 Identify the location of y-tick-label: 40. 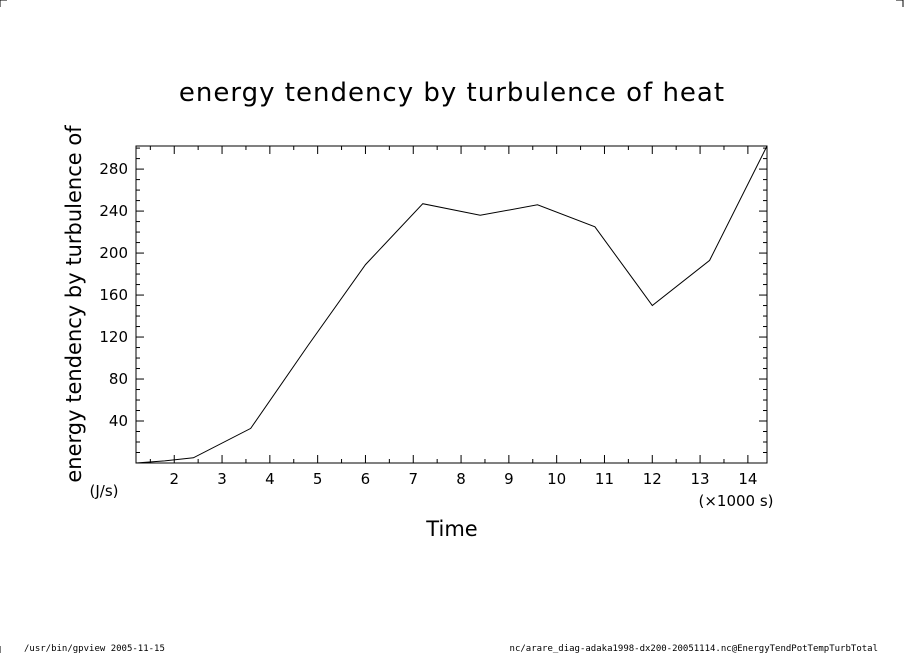
(118, 421).